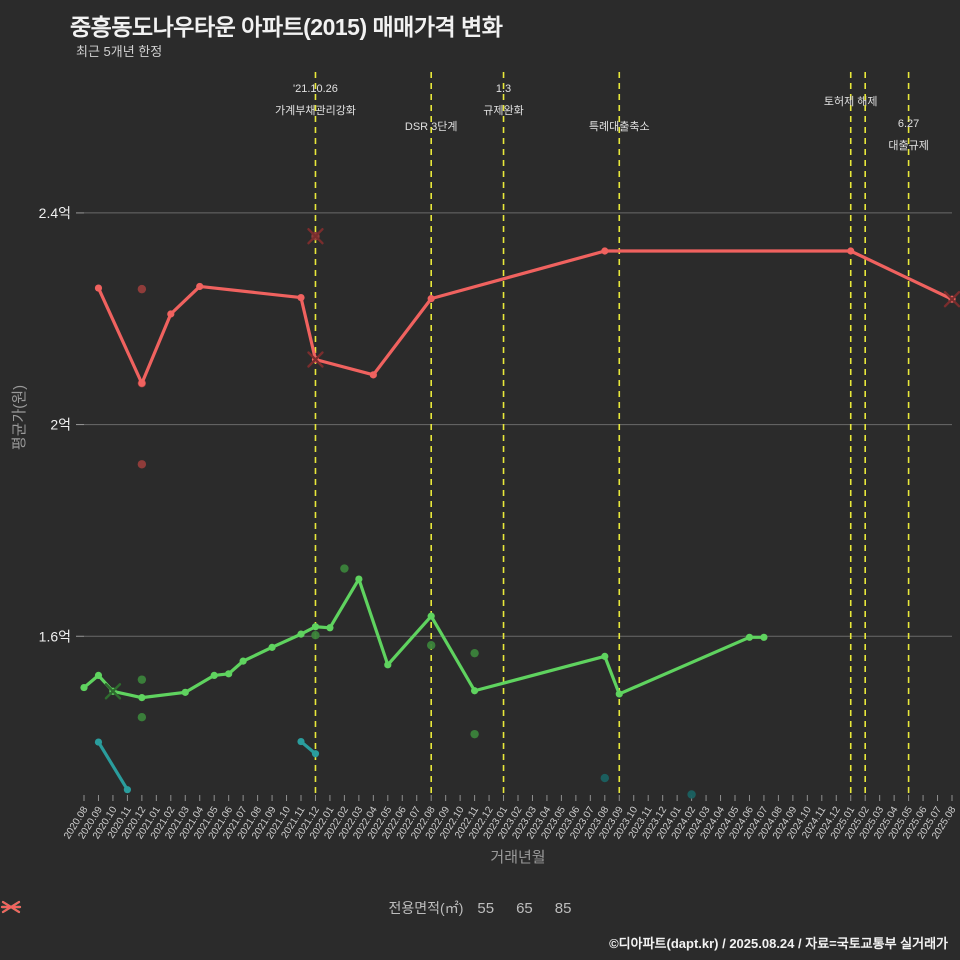 The width and height of the screenshot is (960, 960). I want to click on annotation-label: 대출규제, so click(908, 145).